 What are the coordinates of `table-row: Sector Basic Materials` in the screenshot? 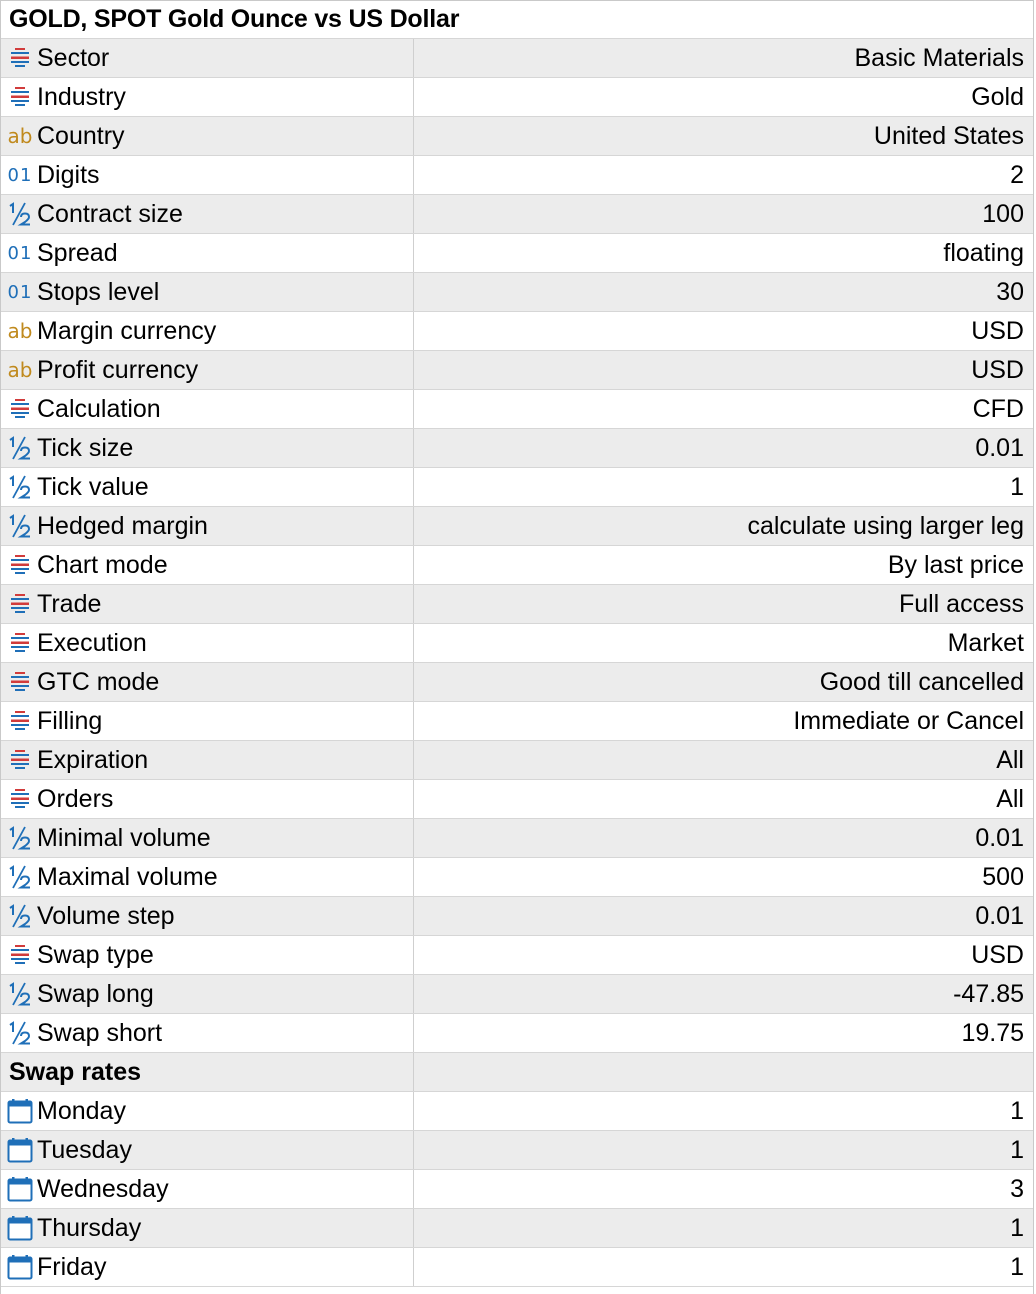 It's located at (517, 58).